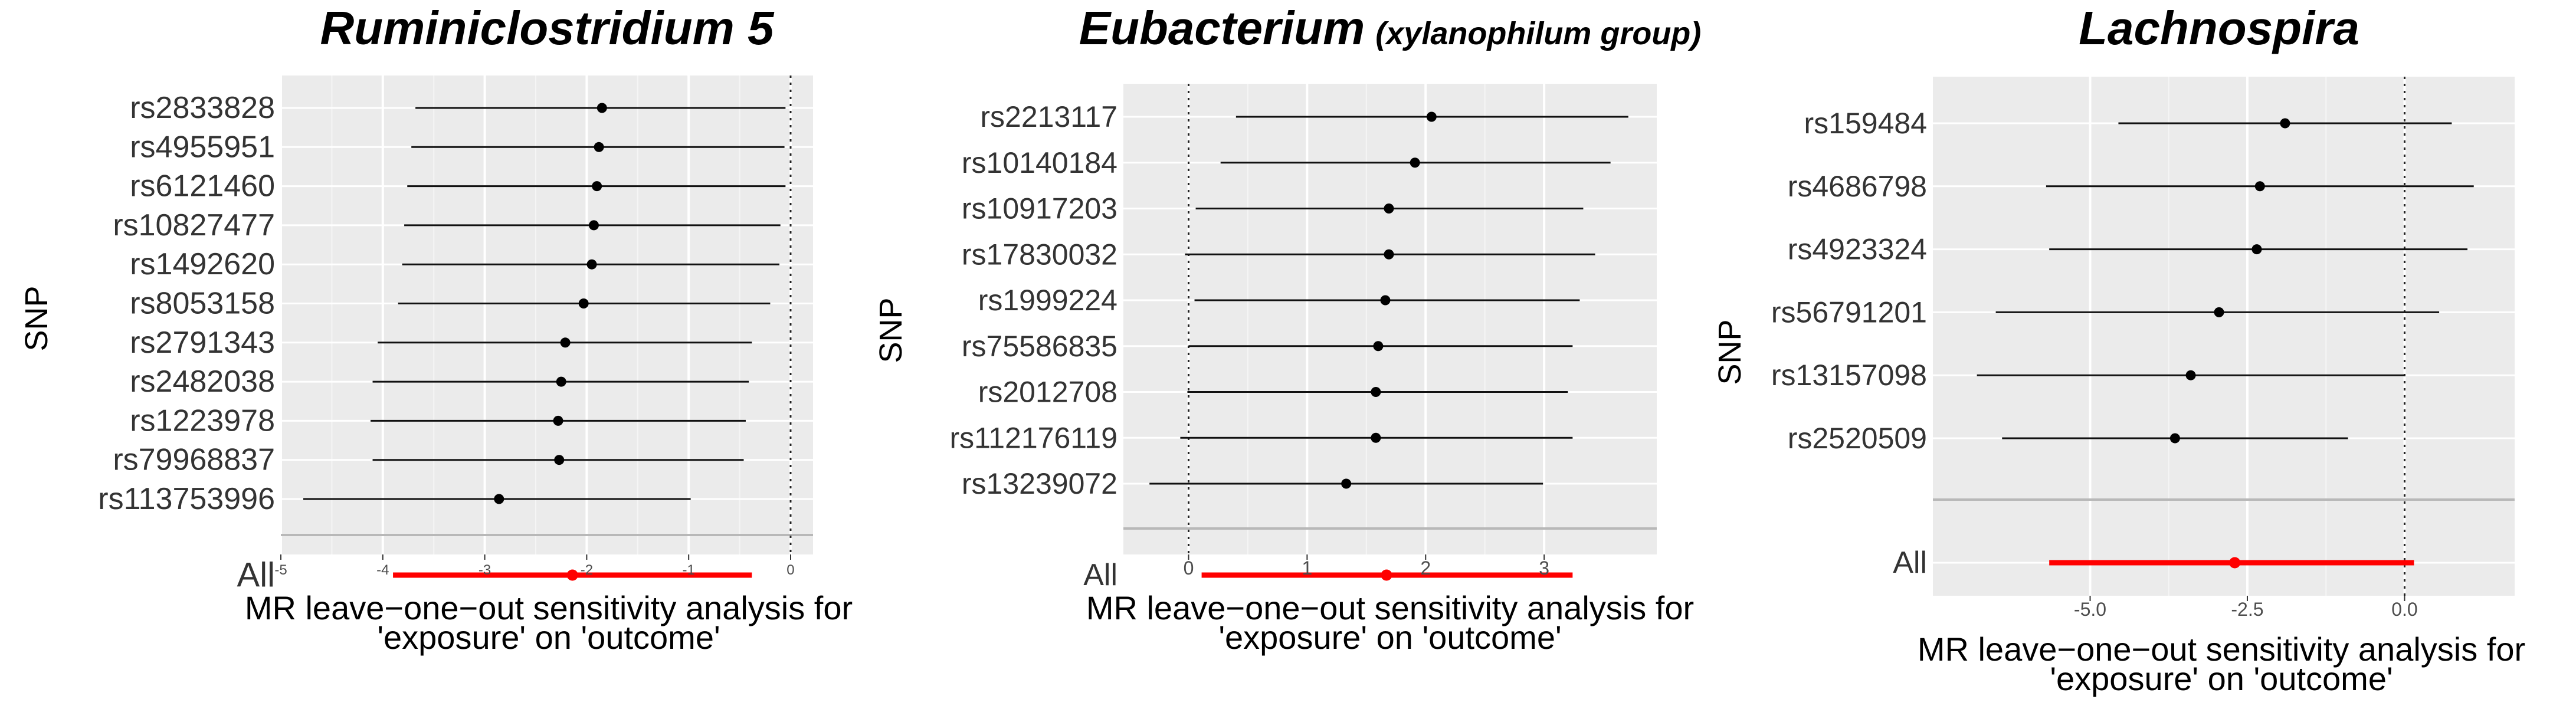  What do you see at coordinates (194, 460) in the screenshot?
I see `snp-label: rs79968837` at bounding box center [194, 460].